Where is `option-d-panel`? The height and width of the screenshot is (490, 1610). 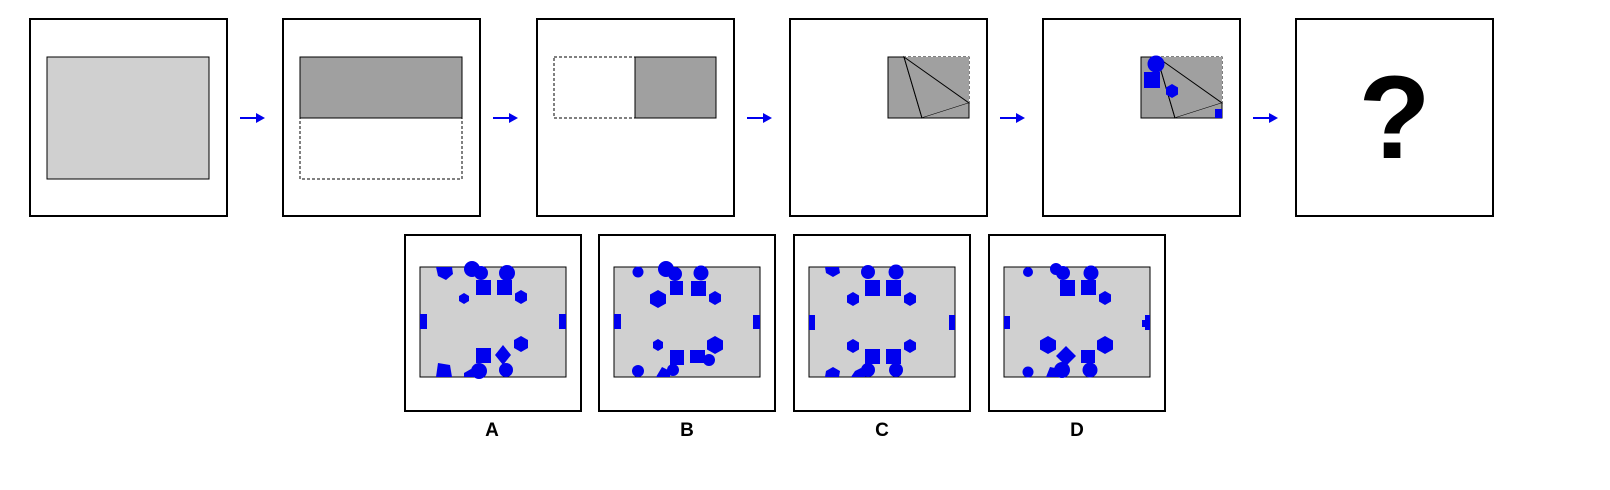 option-d-panel is located at coordinates (1077, 323).